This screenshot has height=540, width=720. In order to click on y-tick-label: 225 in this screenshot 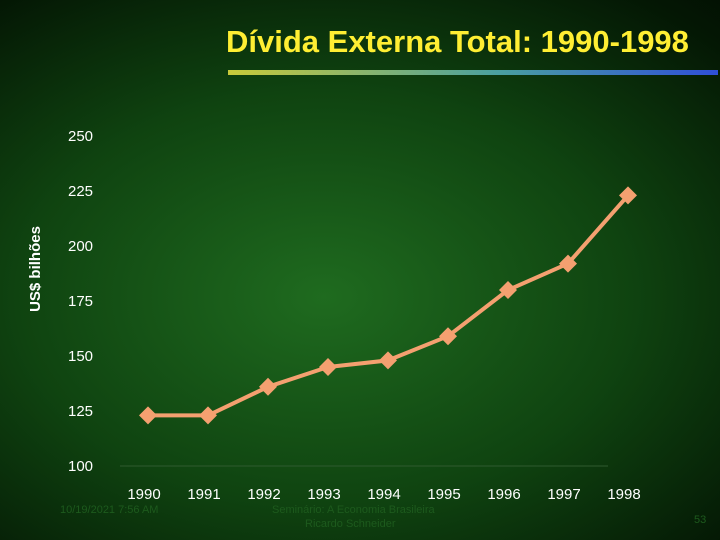, I will do `click(80, 191)`.